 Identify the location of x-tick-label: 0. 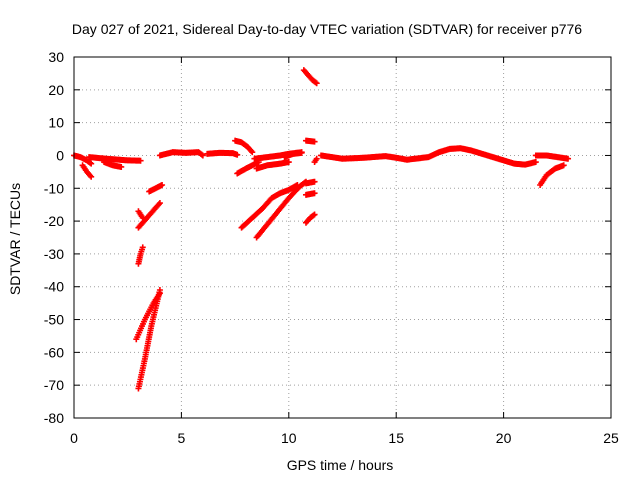
(74, 438).